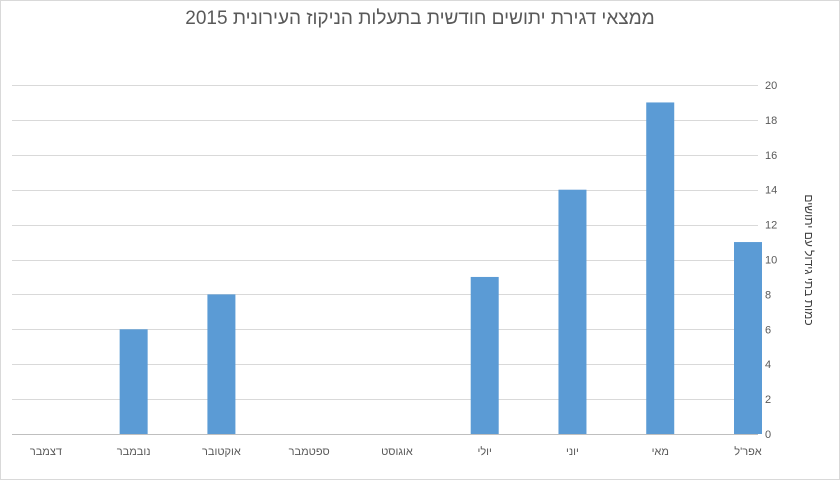  I want to click on y-tick-label: 20, so click(771, 86).